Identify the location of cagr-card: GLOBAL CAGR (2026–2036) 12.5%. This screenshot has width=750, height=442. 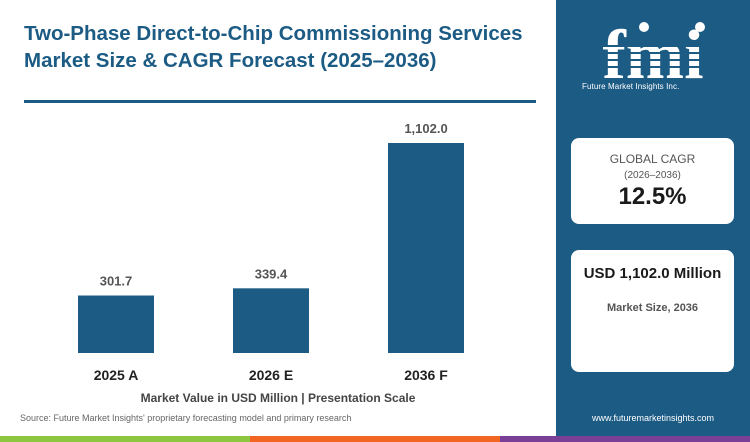
(652, 181).